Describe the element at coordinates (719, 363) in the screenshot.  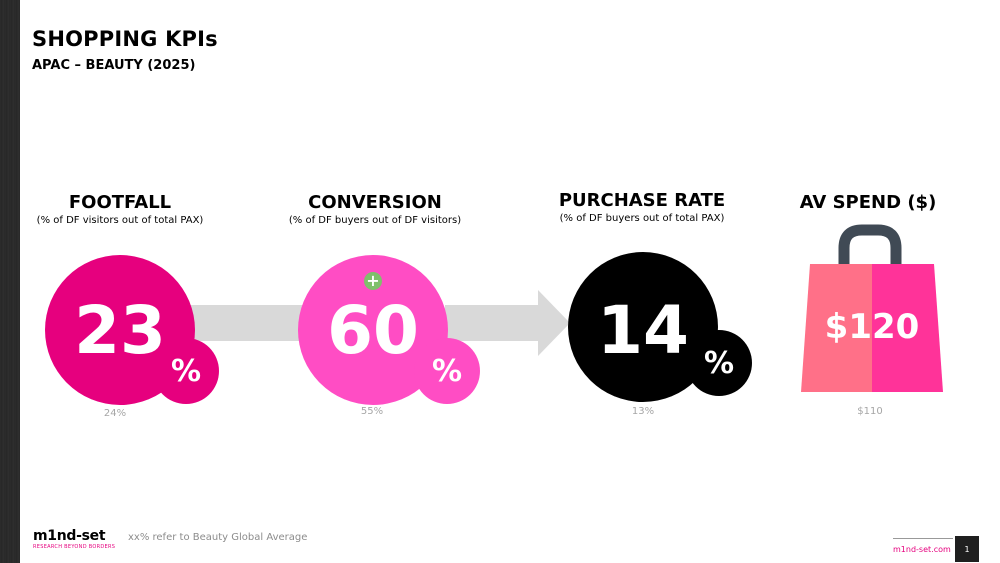
I see `purchase-rate-percent: %` at that location.